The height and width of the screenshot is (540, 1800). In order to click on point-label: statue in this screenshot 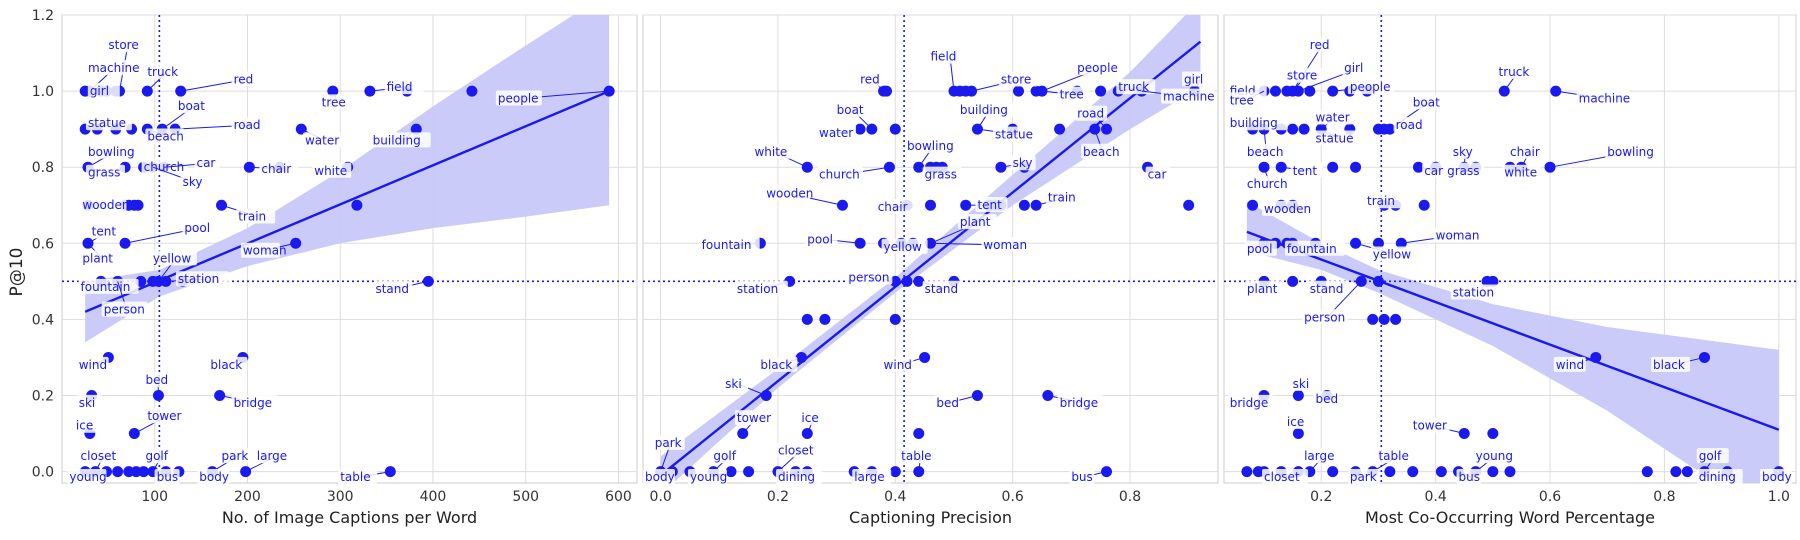, I will do `click(107, 123)`.